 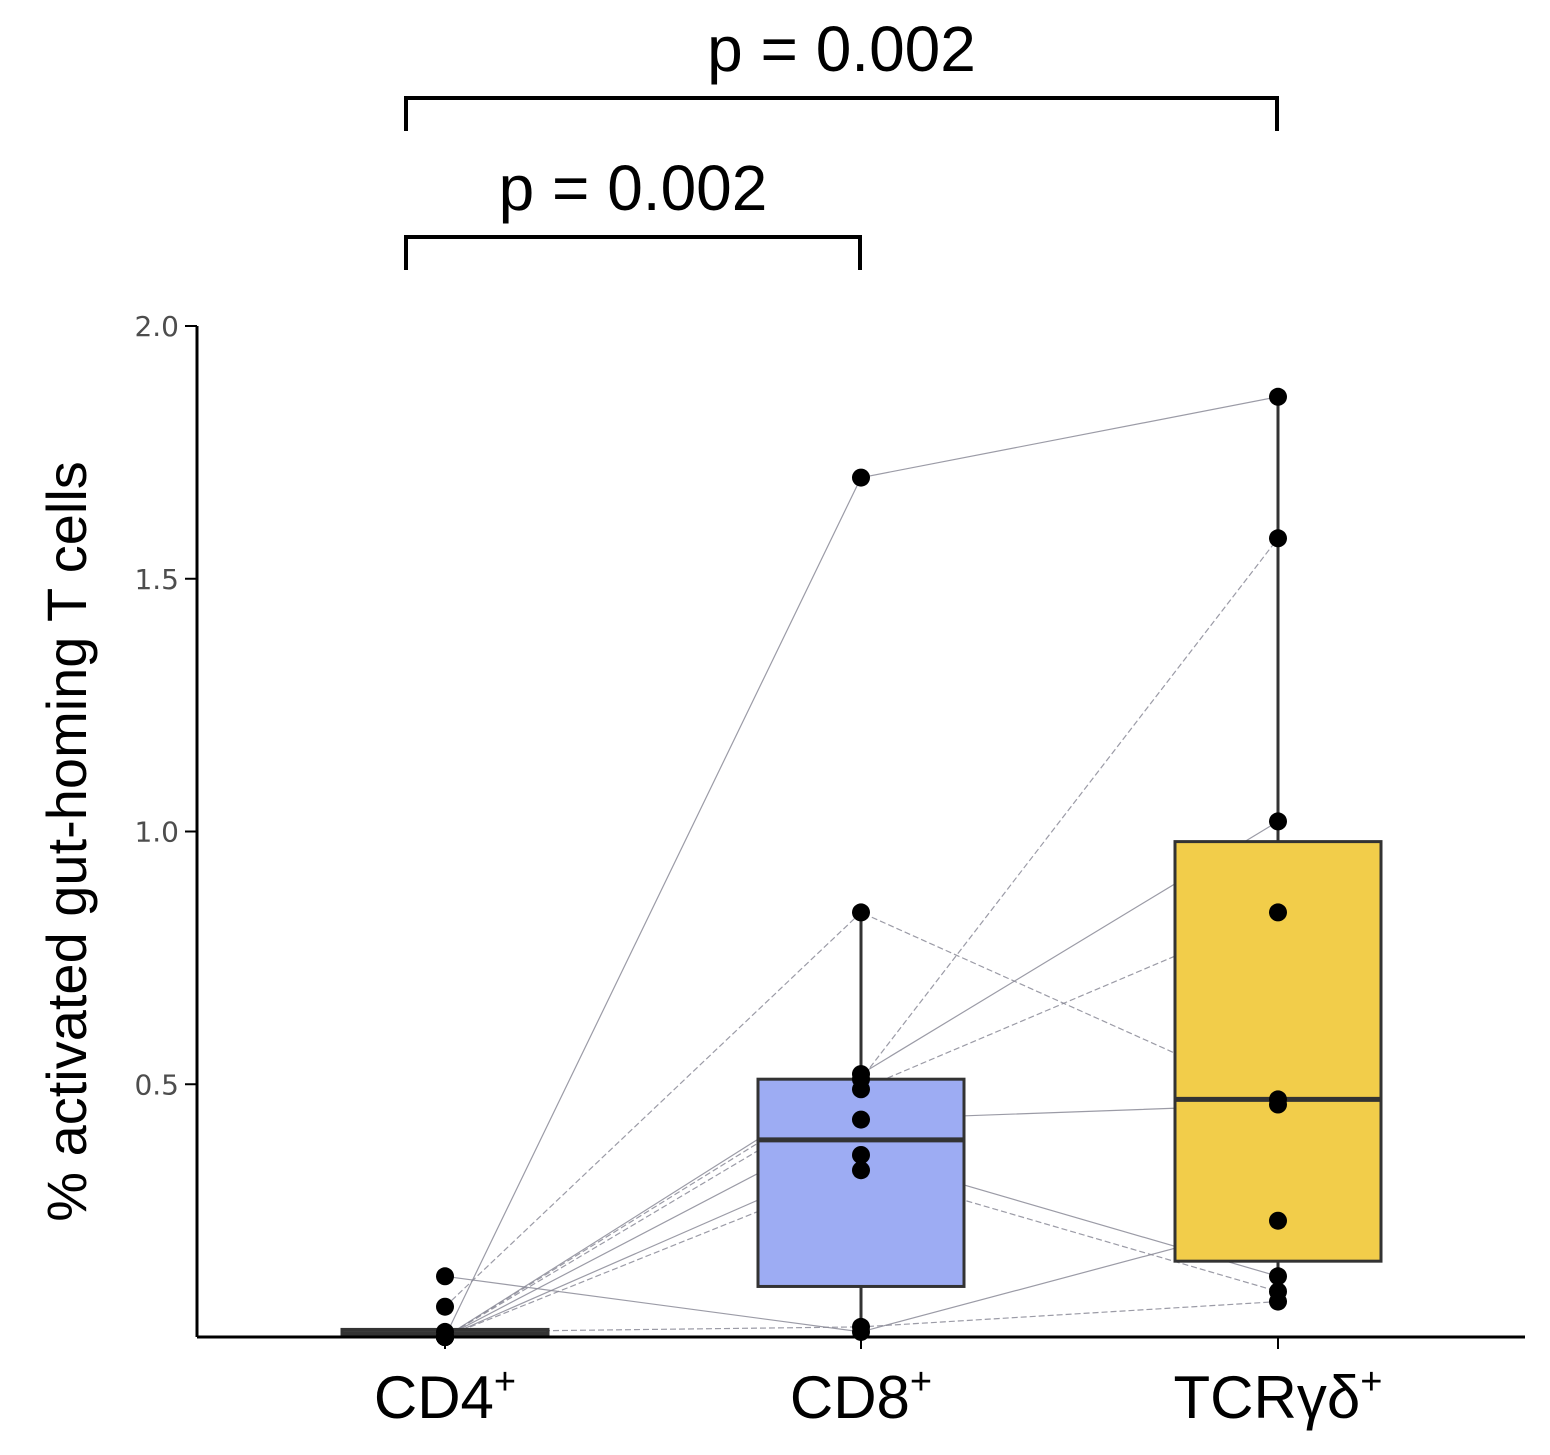 I want to click on y-axis-title: % activated gut-homing T cells, so click(x=66, y=841).